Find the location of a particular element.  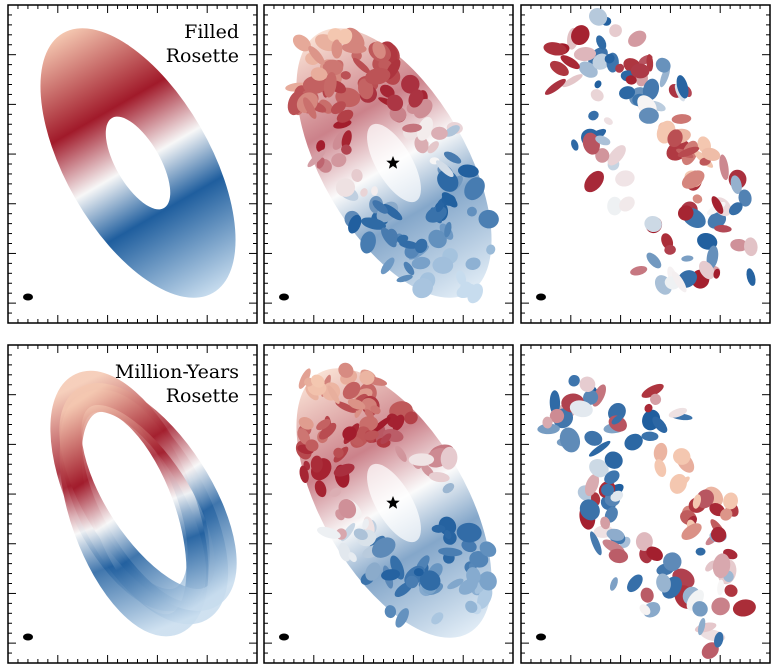

hole is located at coordinates (138, 163).